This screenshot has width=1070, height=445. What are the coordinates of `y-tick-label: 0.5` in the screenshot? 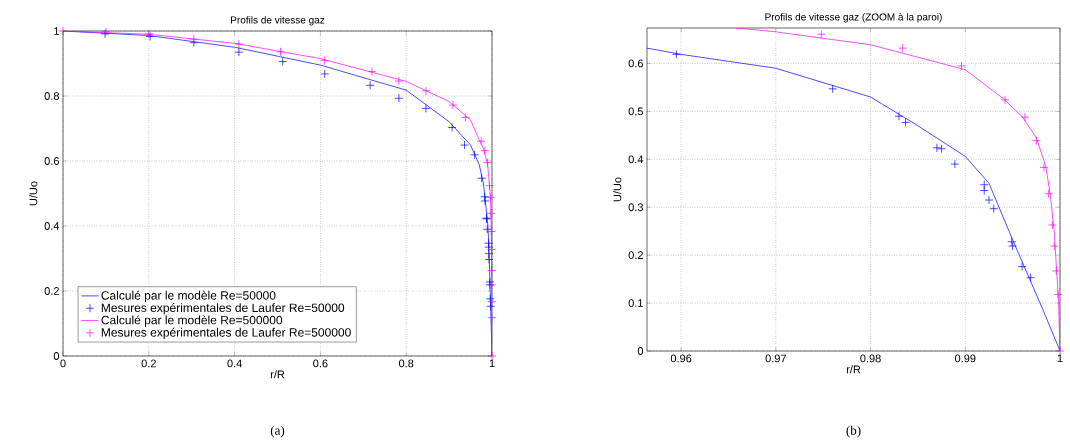 It's located at (635, 111).